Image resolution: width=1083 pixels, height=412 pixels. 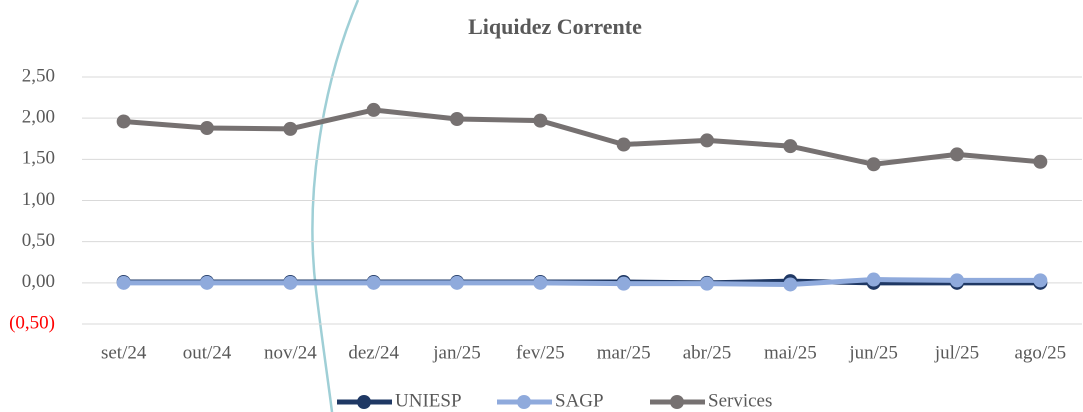 What do you see at coordinates (555, 26) in the screenshot?
I see `chart-title: Liquidez Corrente` at bounding box center [555, 26].